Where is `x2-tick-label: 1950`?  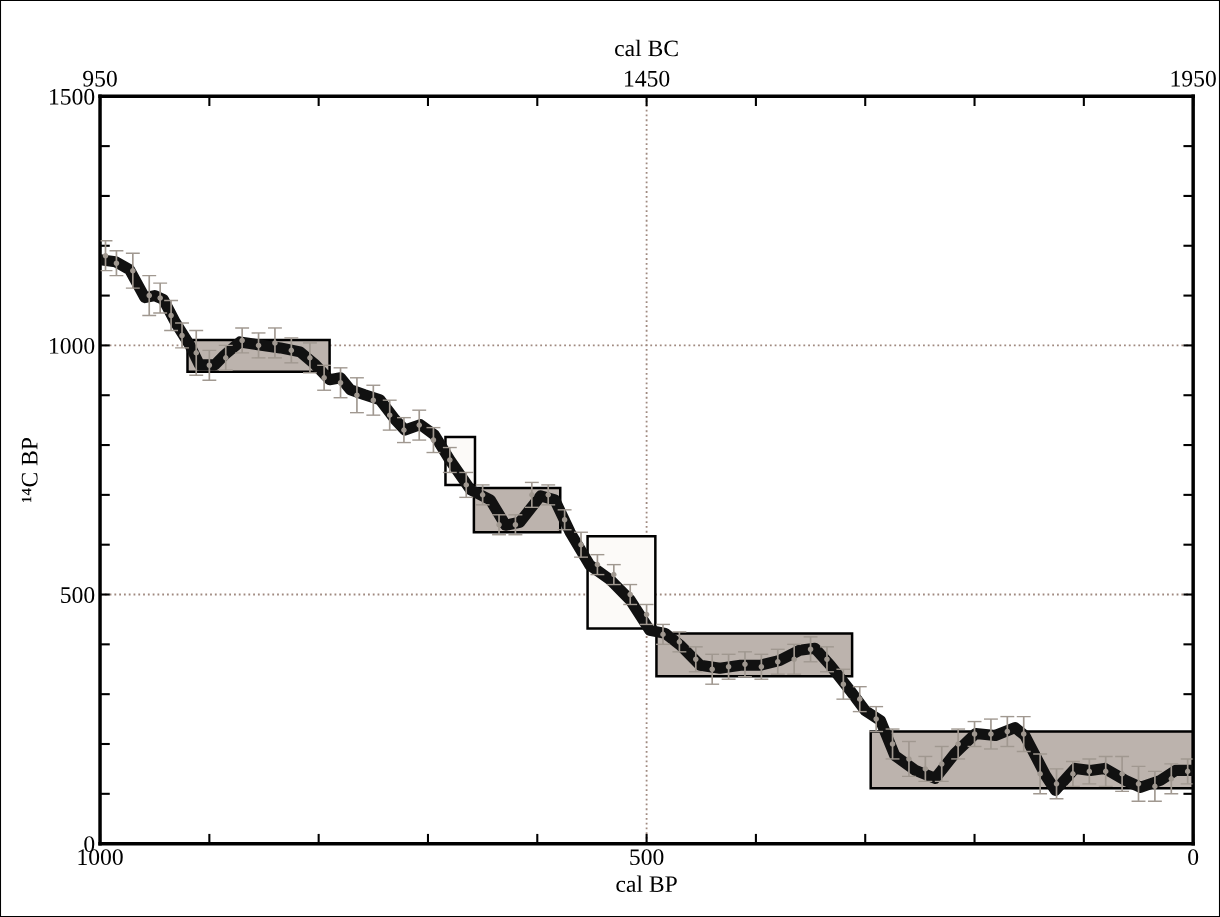
x2-tick-label: 1950 is located at coordinates (1193, 78).